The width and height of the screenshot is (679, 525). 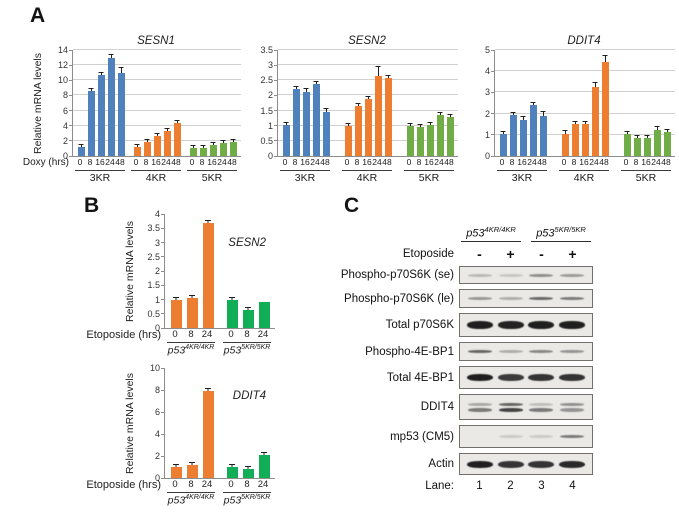 What do you see at coordinates (420, 377) in the screenshot?
I see `blot-row-label: Total 4E-BP1` at bounding box center [420, 377].